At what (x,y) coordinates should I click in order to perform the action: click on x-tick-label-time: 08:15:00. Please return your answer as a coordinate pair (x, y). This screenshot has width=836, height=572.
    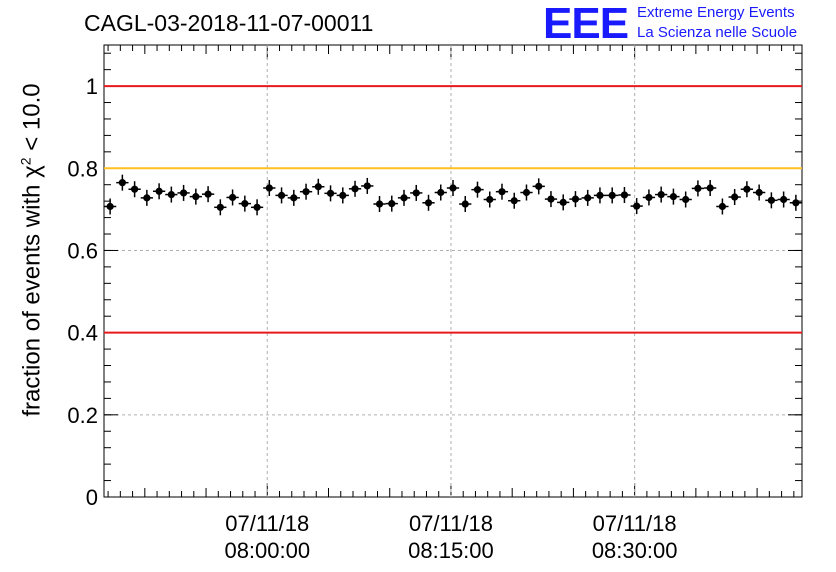
    Looking at the image, I should click on (451, 550).